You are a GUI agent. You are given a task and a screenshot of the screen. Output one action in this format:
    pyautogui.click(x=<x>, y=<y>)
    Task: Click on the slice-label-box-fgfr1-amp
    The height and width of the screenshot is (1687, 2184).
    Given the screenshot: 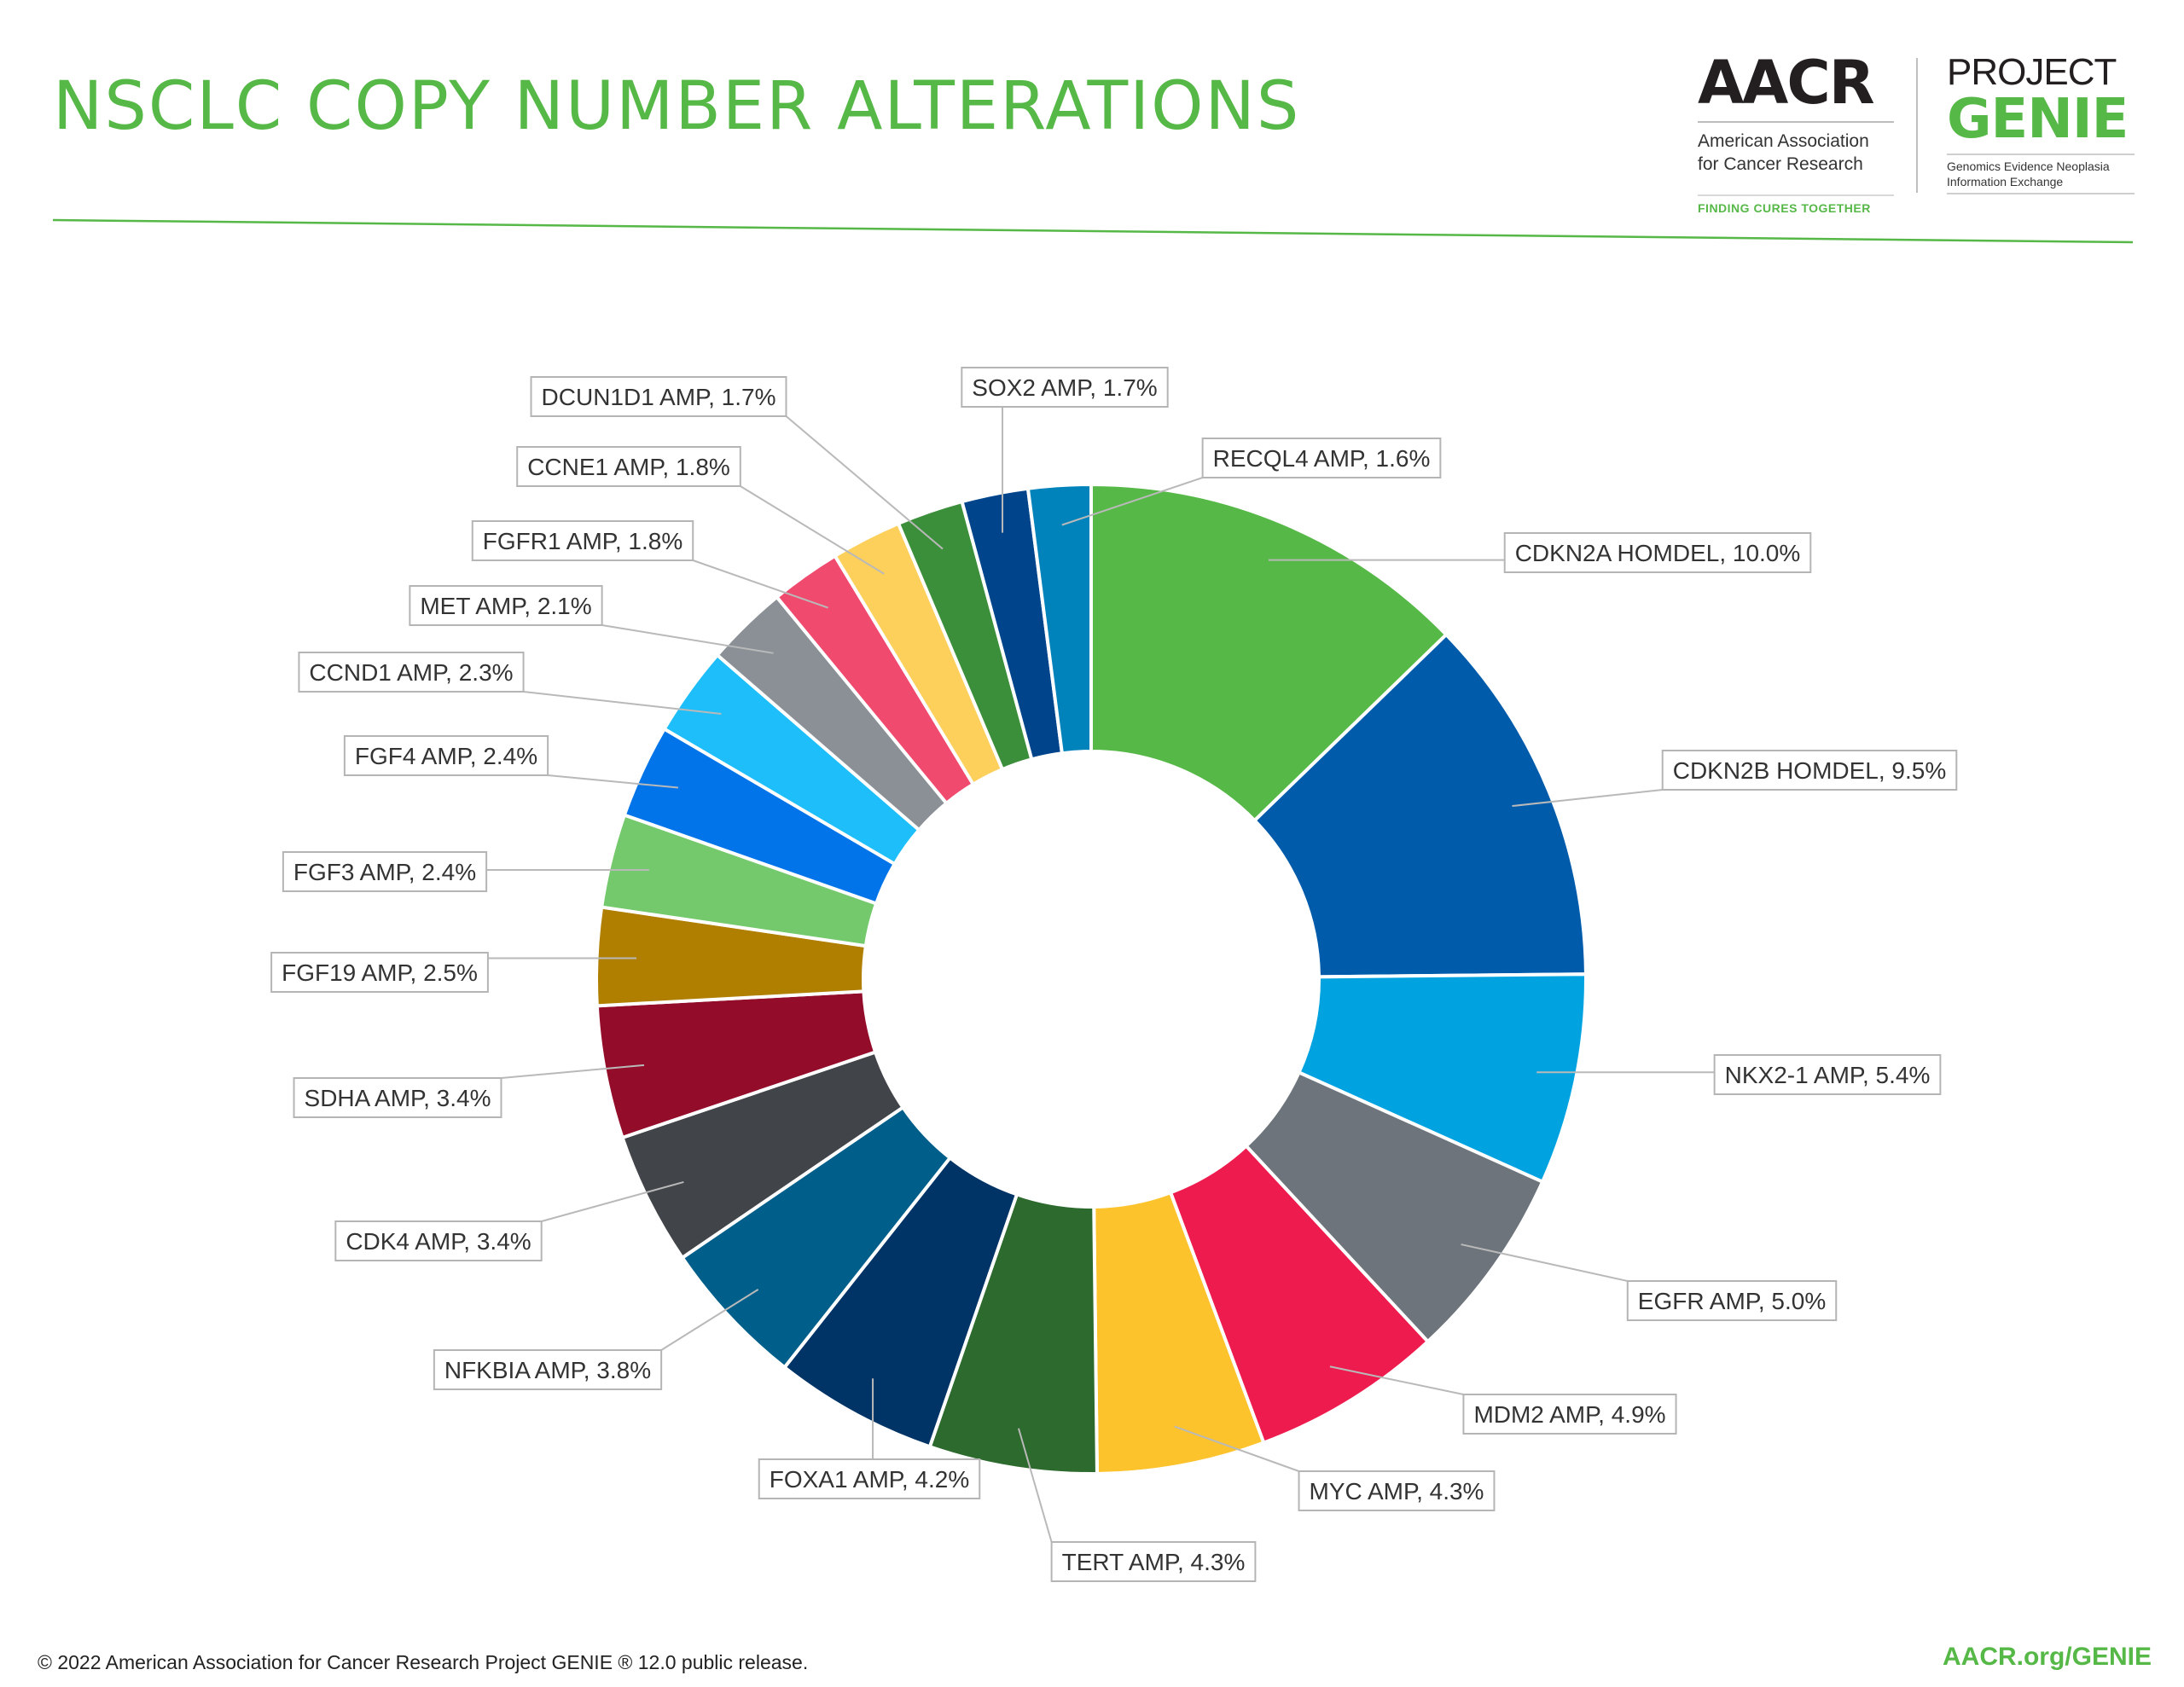 What is the action you would take?
    pyautogui.click(x=583, y=540)
    